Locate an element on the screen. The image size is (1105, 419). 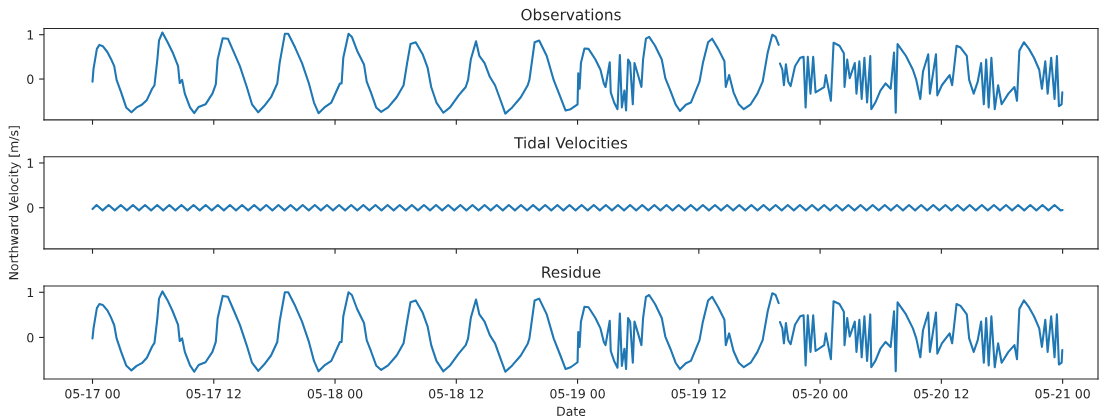
x-tick-label: 05-20 00 is located at coordinates (820, 393).